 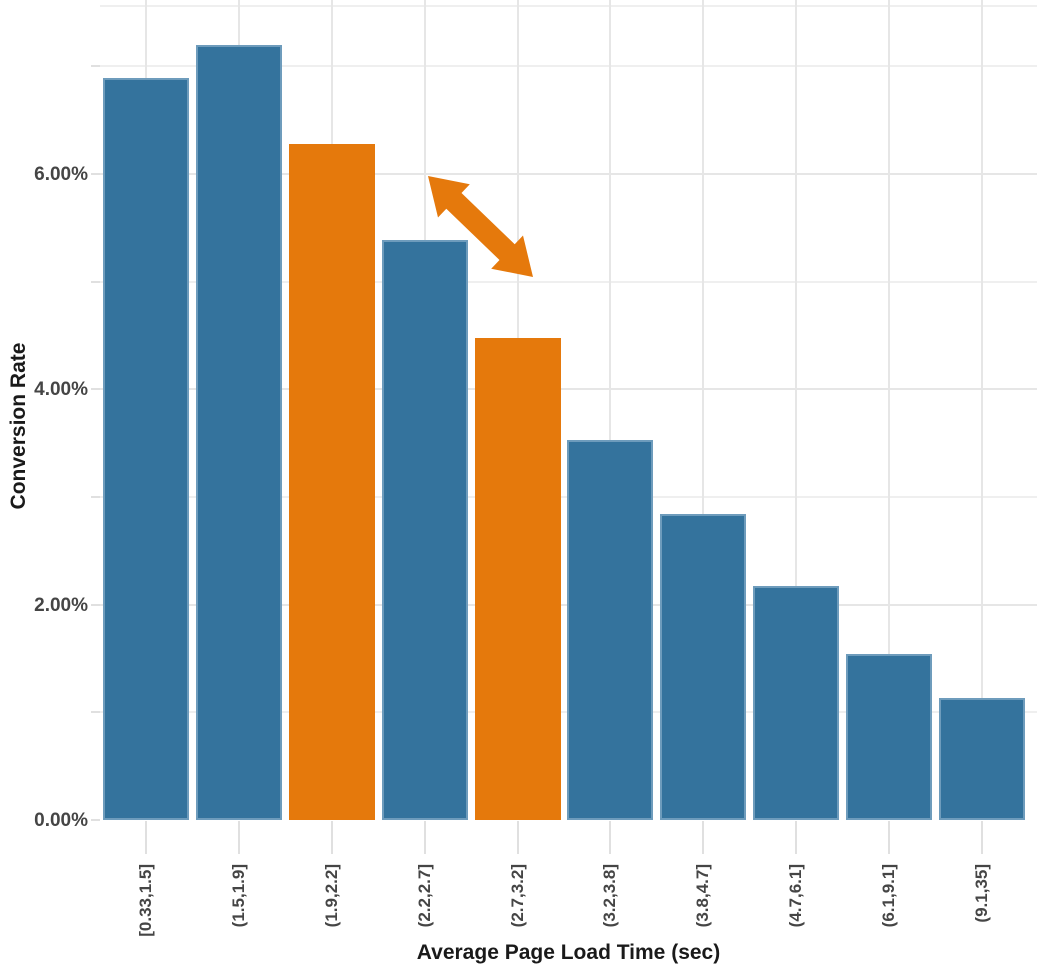 I want to click on x-tick-label-text: (9.1,35], so click(x=981, y=893).